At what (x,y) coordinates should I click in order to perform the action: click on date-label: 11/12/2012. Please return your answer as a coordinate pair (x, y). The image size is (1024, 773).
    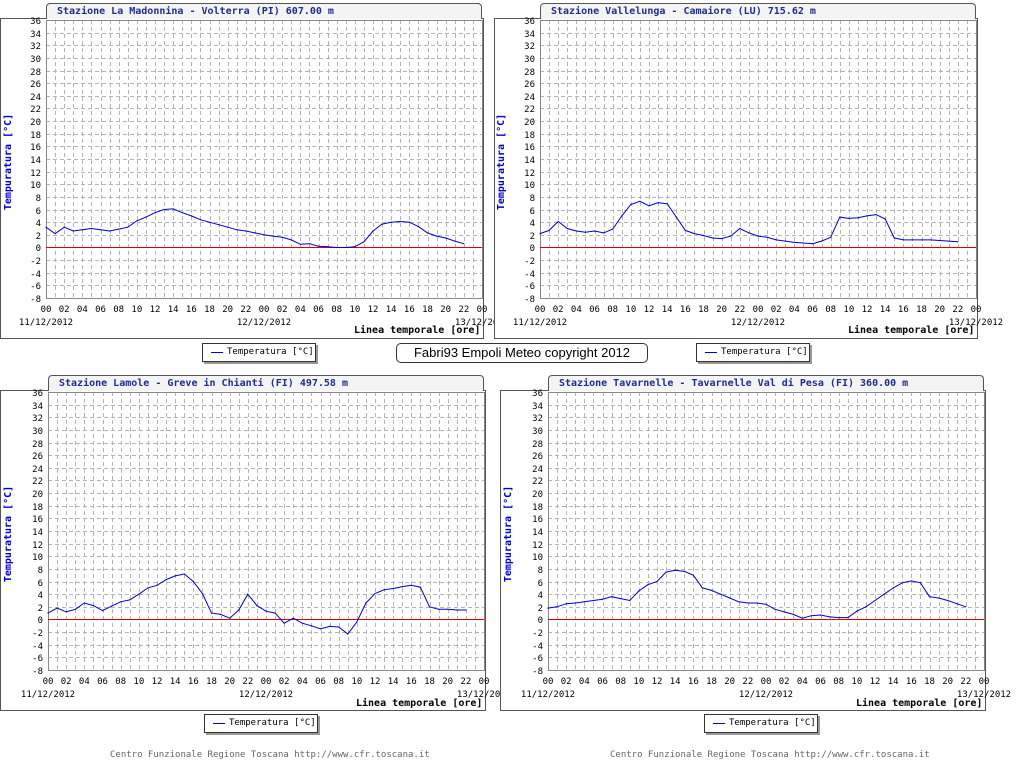
    Looking at the image, I should click on (540, 323).